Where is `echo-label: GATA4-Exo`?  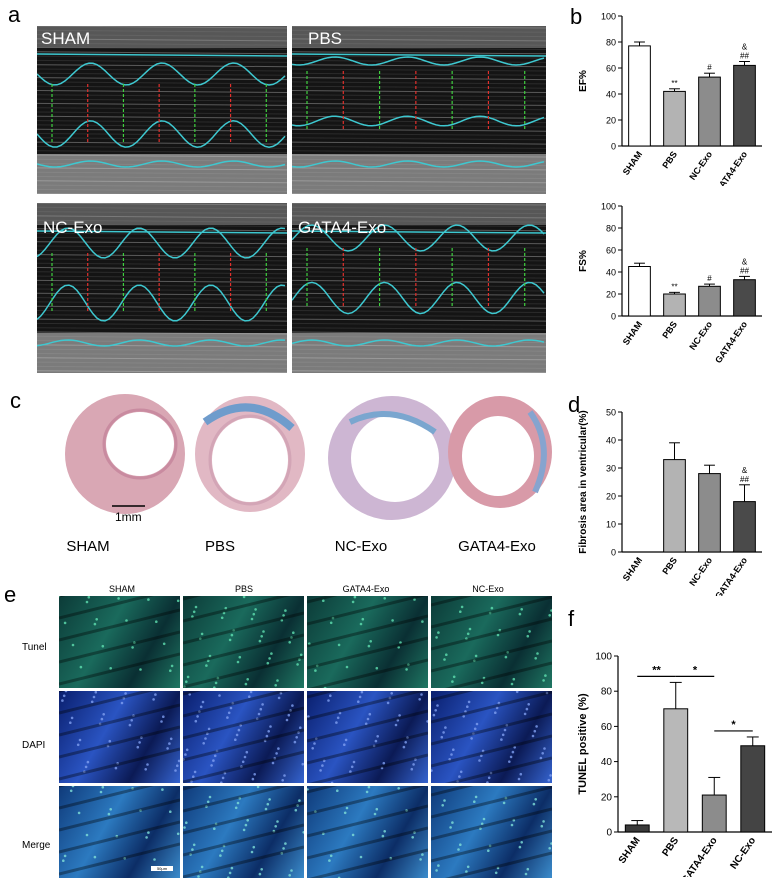
echo-label: GATA4-Exo is located at coordinates (342, 227).